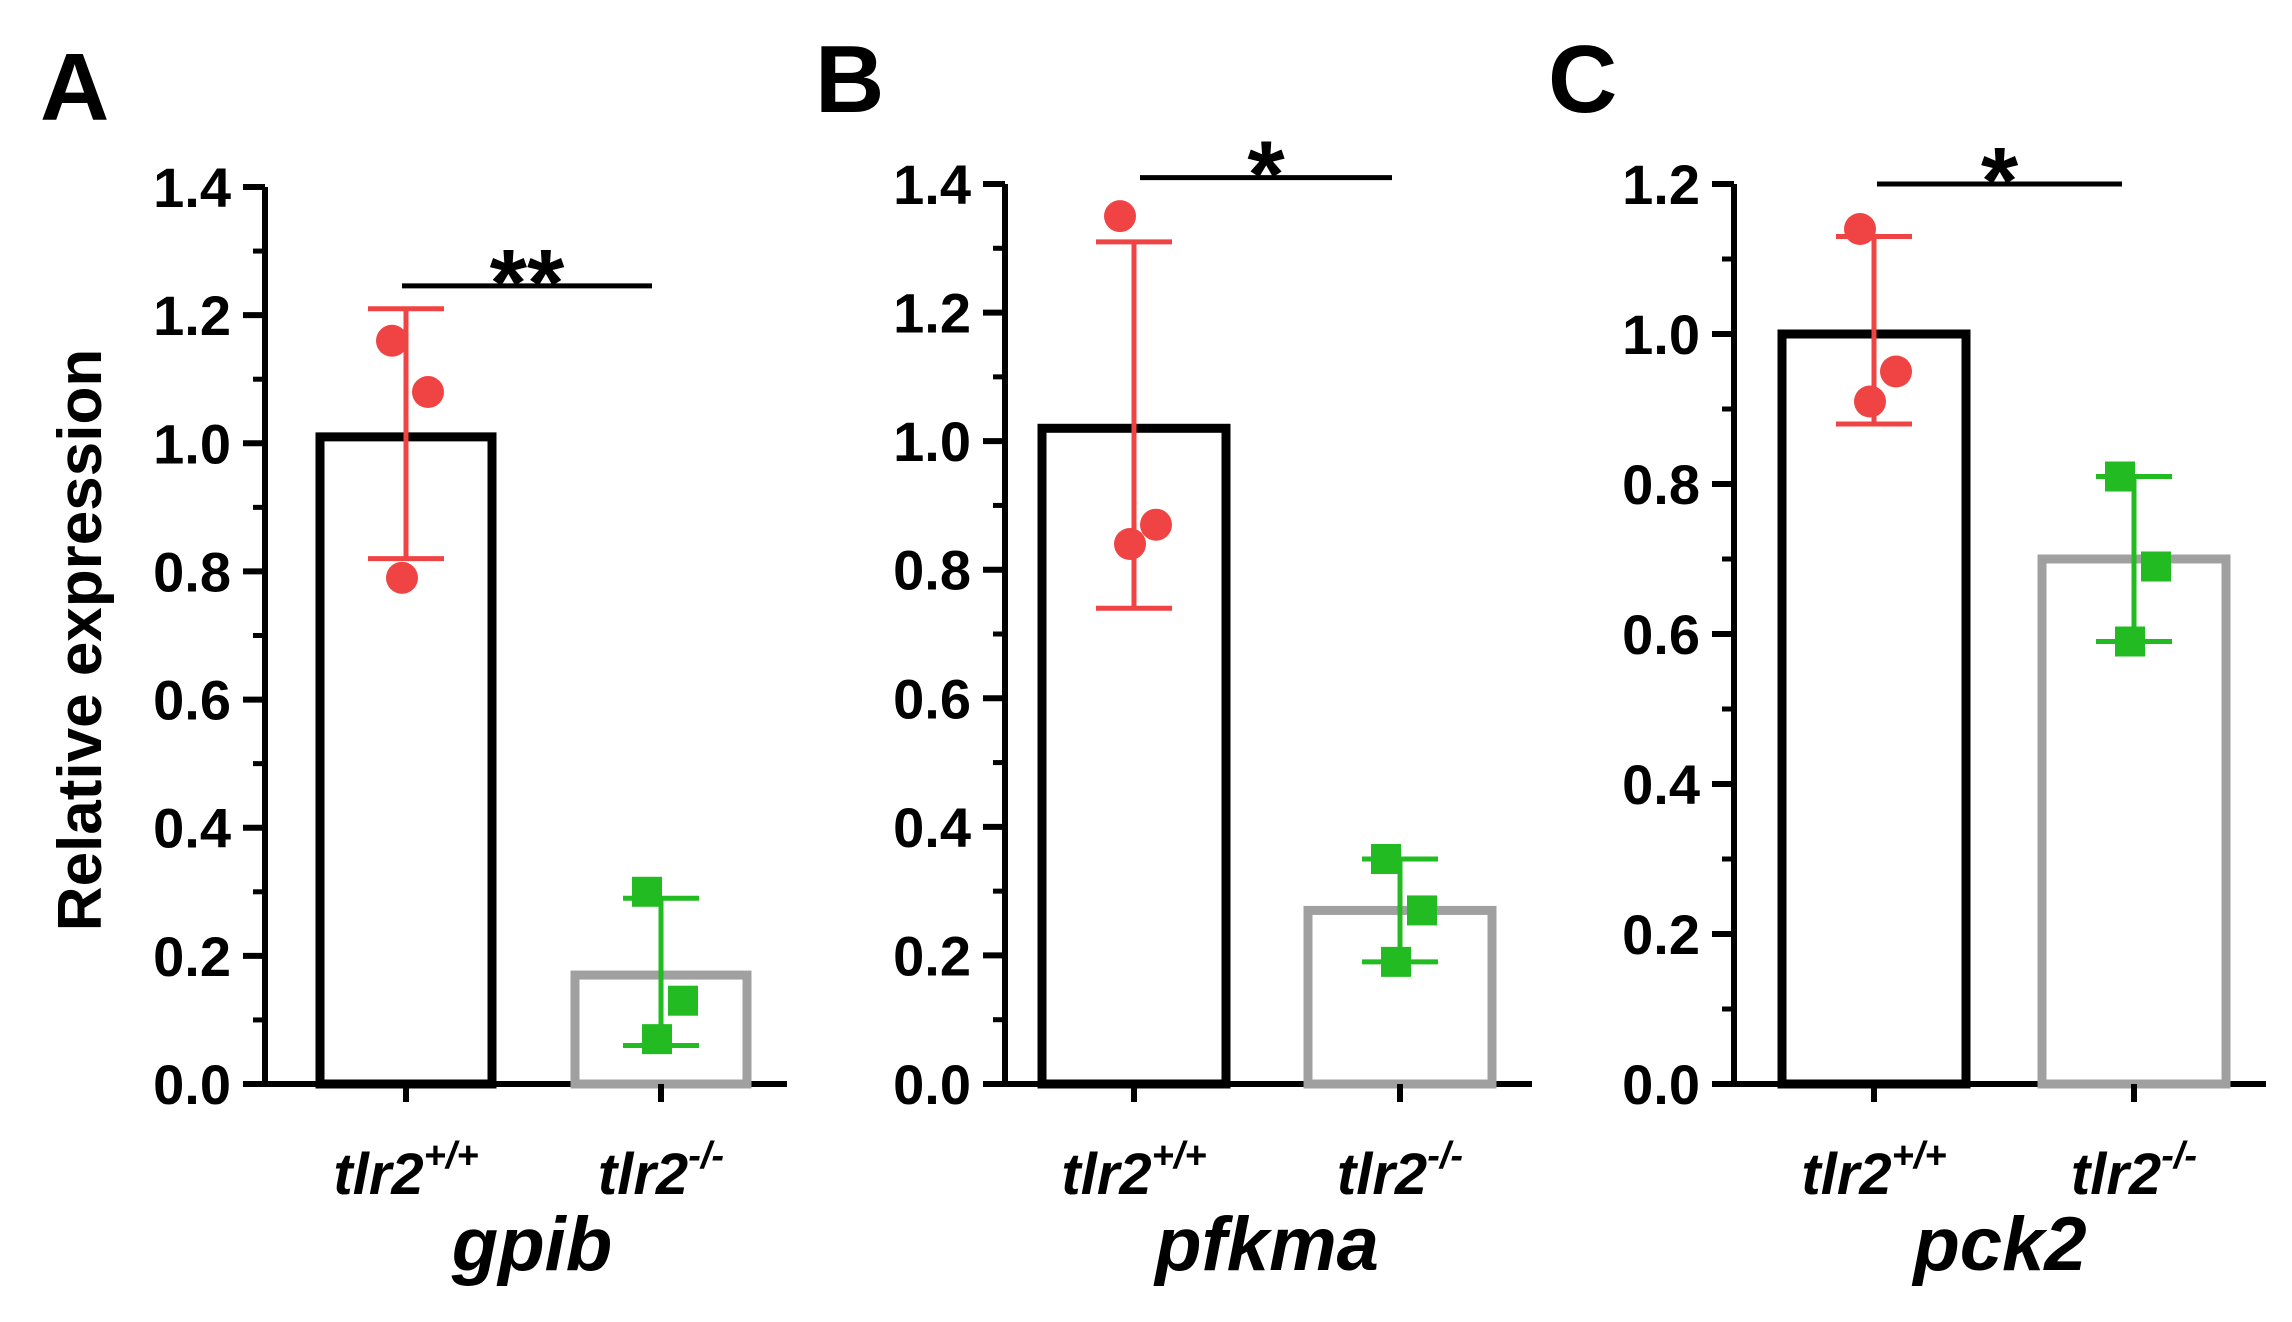 This screenshot has width=2292, height=1322. What do you see at coordinates (1998, 1244) in the screenshot?
I see `gene-label: pck2` at bounding box center [1998, 1244].